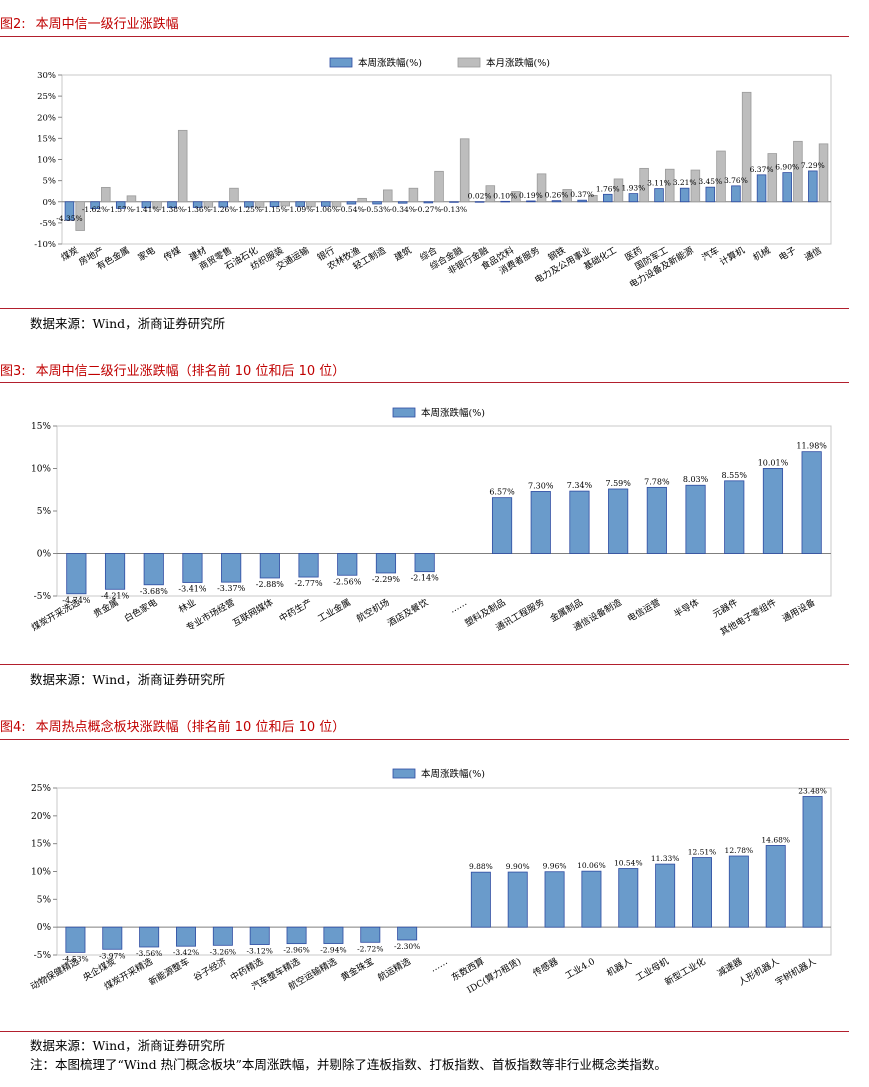  Describe the element at coordinates (300, 209) in the screenshot. I see `data-label: -1.09%` at that location.